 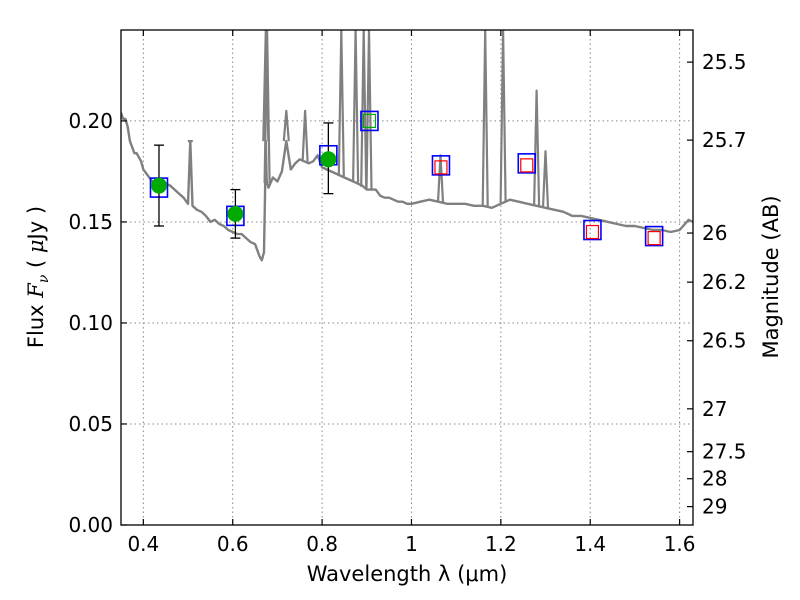 I want to click on y-axis-label: Flux Fν ( μJy ), so click(x=38, y=277).